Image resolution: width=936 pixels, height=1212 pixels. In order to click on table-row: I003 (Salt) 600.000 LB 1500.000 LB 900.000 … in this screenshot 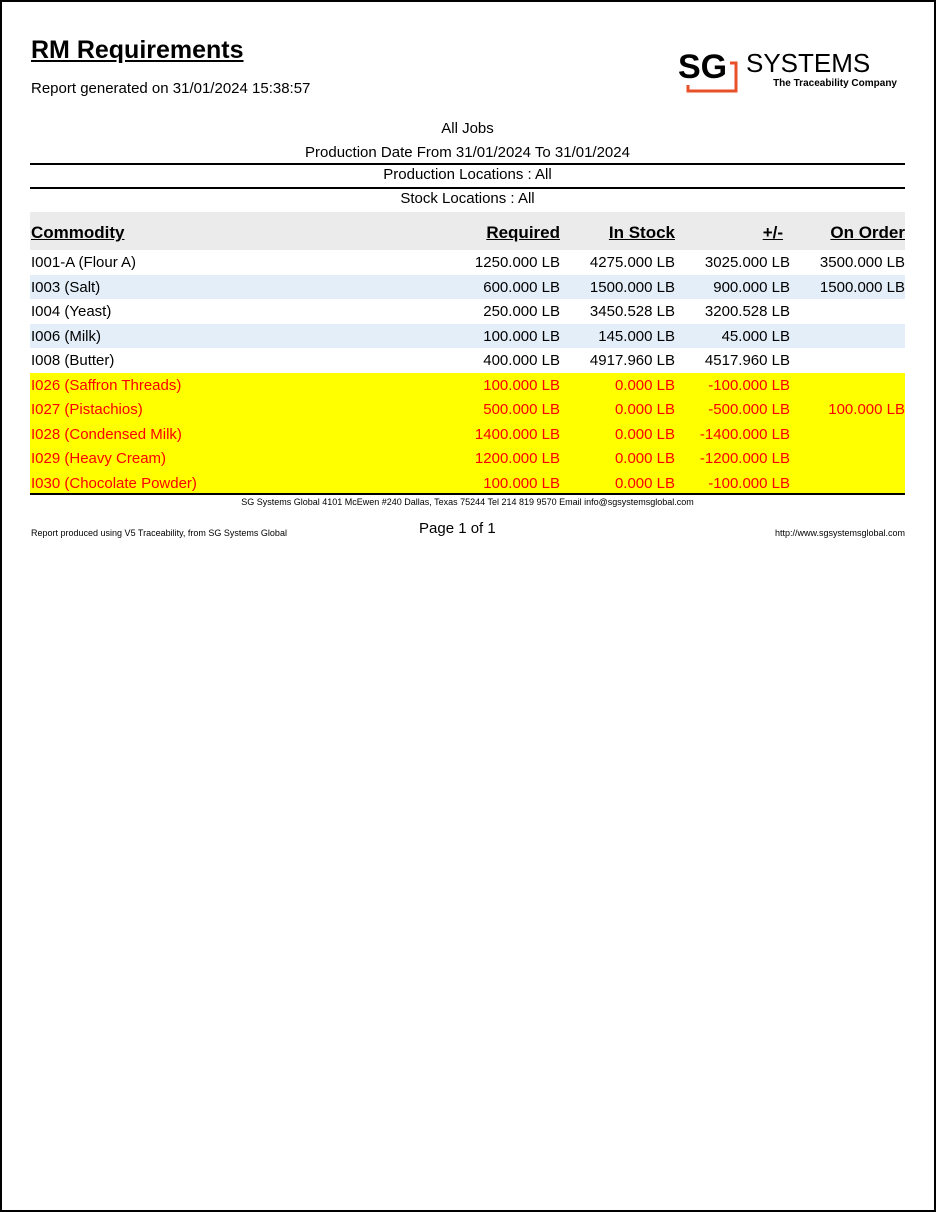, I will do `click(467, 286)`.